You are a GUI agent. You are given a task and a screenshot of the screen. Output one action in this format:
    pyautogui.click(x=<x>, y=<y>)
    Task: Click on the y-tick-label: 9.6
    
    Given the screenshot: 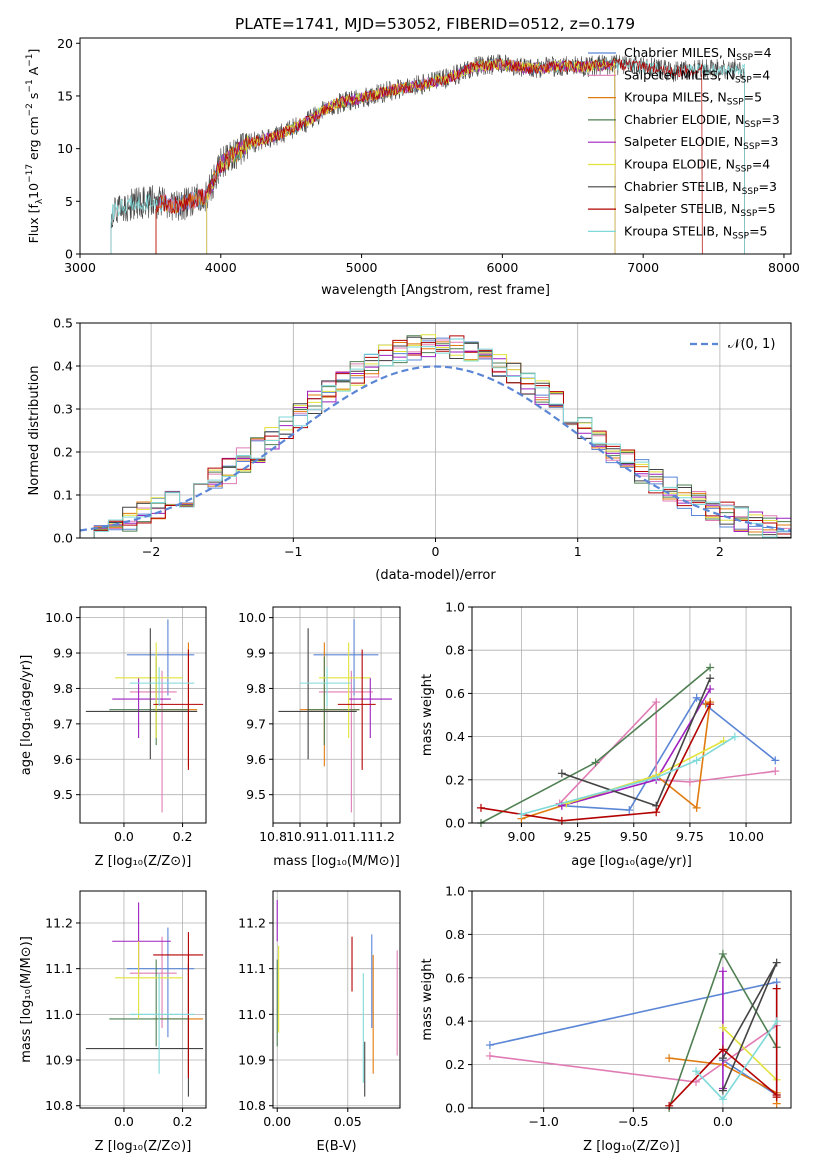 What is the action you would take?
    pyautogui.click(x=63, y=759)
    